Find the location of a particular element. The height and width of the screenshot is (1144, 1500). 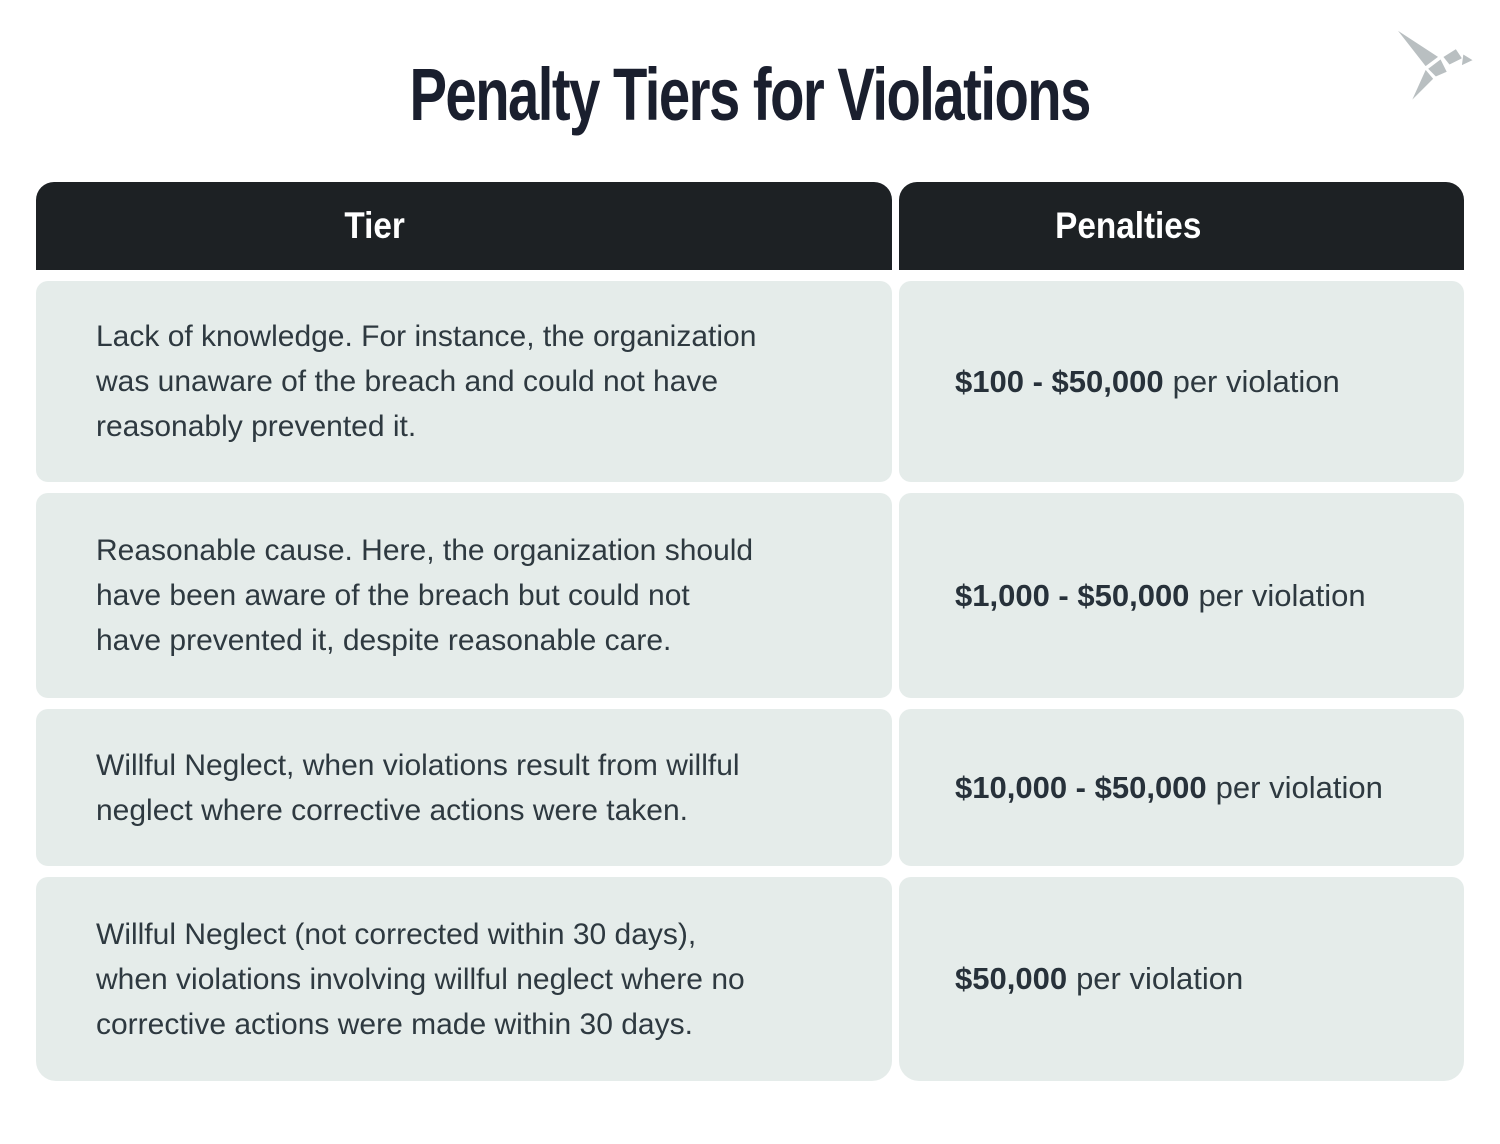

penalty-amount-4: $50,000 is located at coordinates (1011, 978).